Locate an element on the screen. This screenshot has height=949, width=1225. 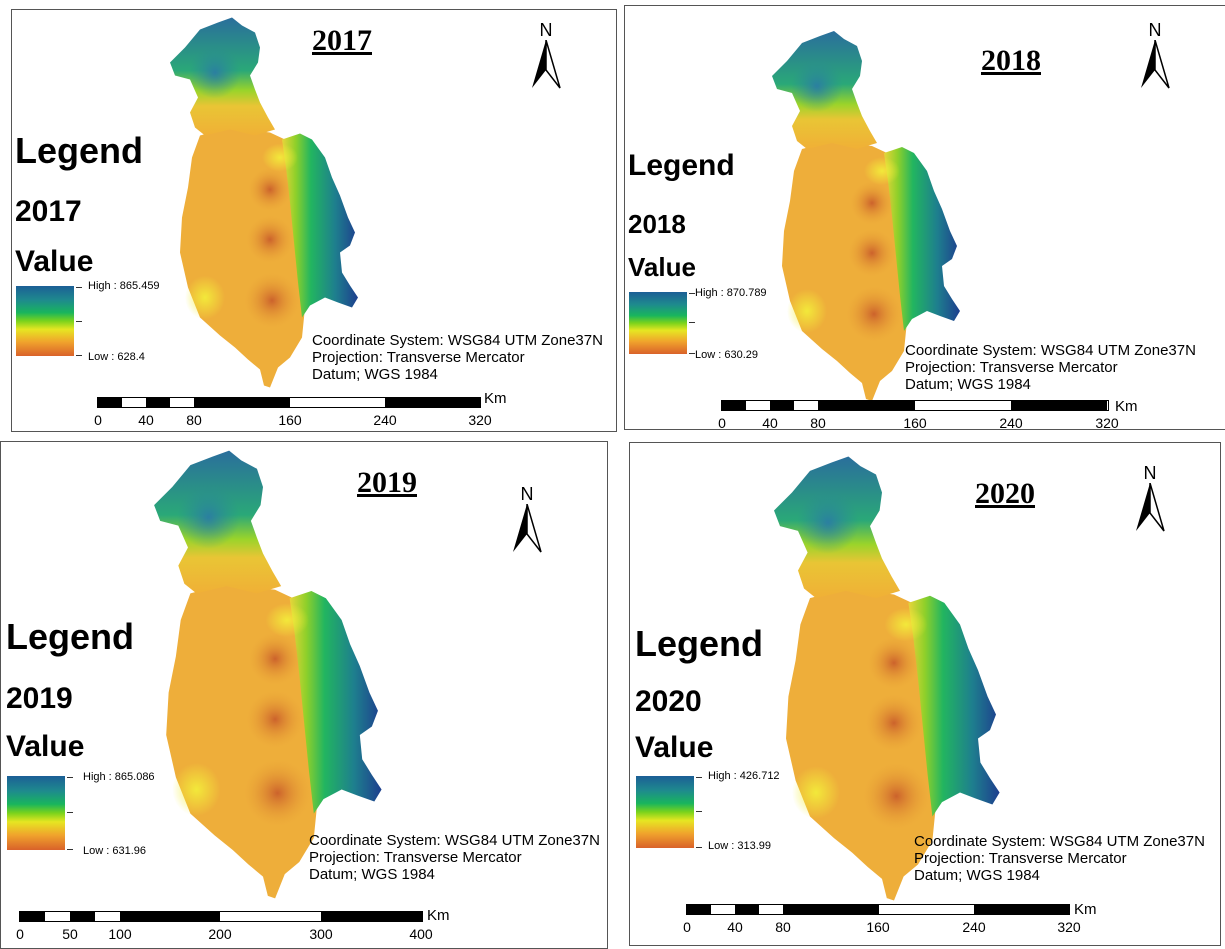
legend-high-label: High : 426.712 is located at coordinates (744, 776).